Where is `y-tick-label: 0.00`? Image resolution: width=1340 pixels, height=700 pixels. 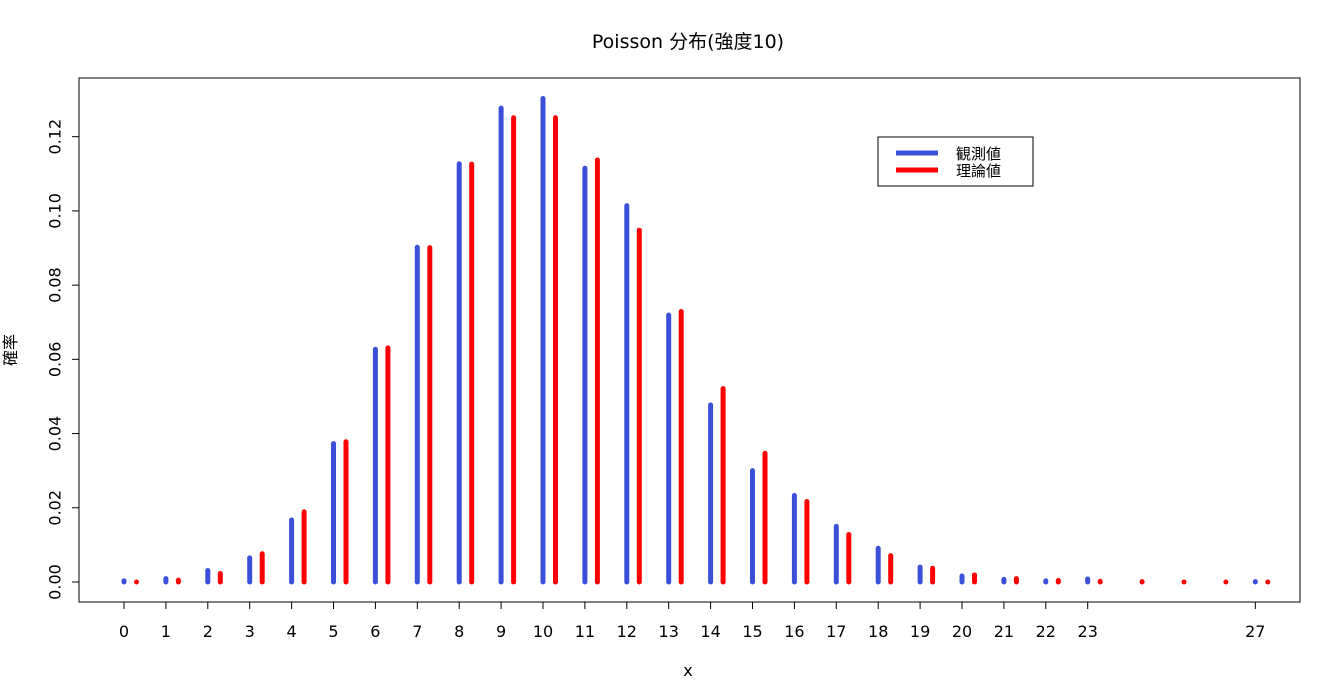 y-tick-label: 0.00 is located at coordinates (55, 582).